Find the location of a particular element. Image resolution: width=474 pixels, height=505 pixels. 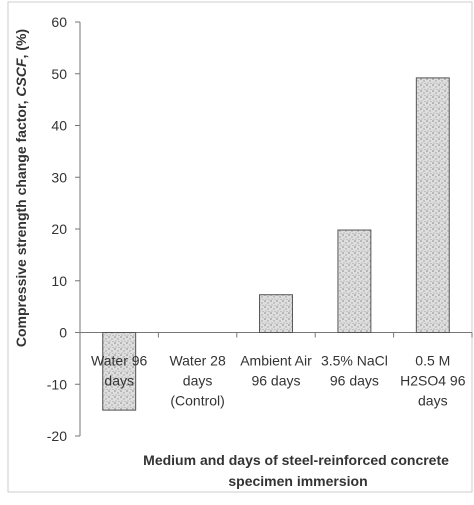

y-tick-label: -10 is located at coordinates (57, 384).